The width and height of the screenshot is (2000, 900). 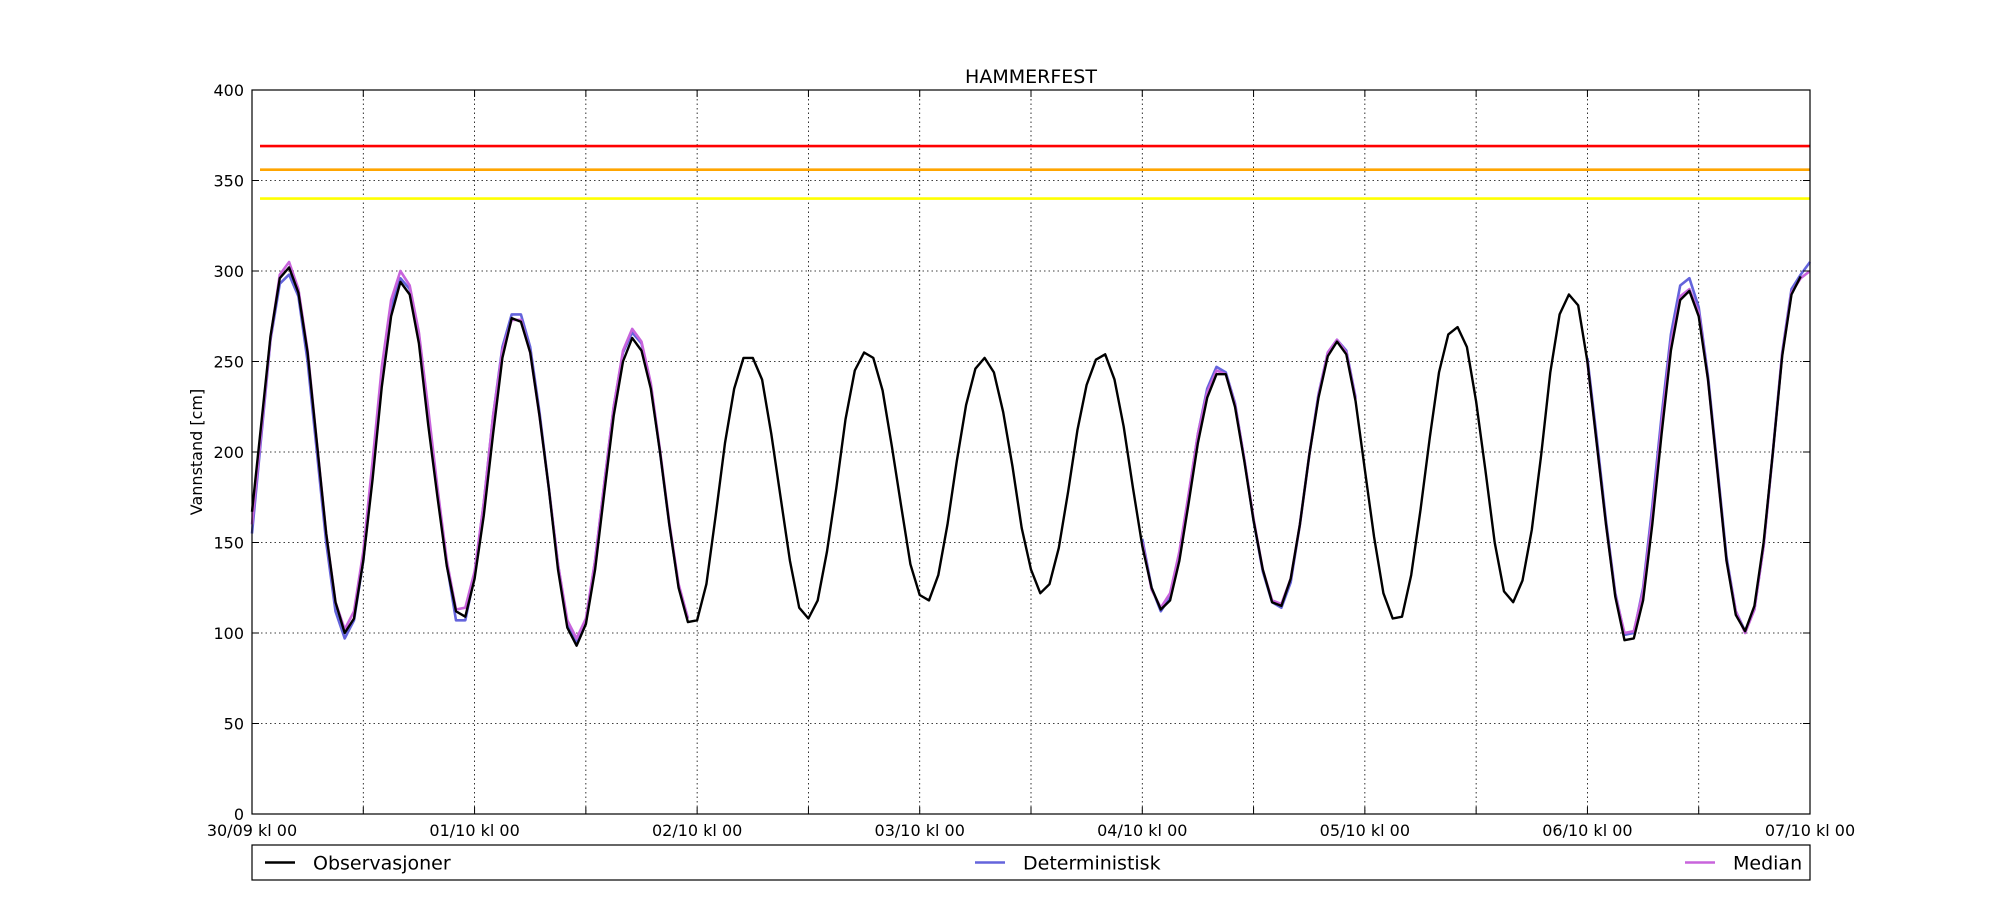 What do you see at coordinates (228, 362) in the screenshot?
I see `y-tick-label-250: 250` at bounding box center [228, 362].